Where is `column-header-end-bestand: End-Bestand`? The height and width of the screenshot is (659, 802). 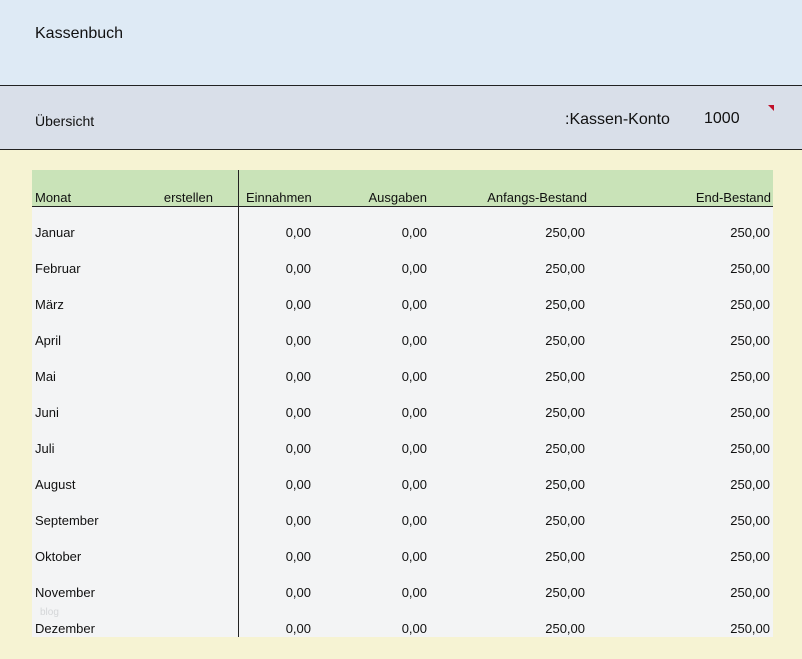
column-header-end-bestand: End-Bestand is located at coordinates (733, 197).